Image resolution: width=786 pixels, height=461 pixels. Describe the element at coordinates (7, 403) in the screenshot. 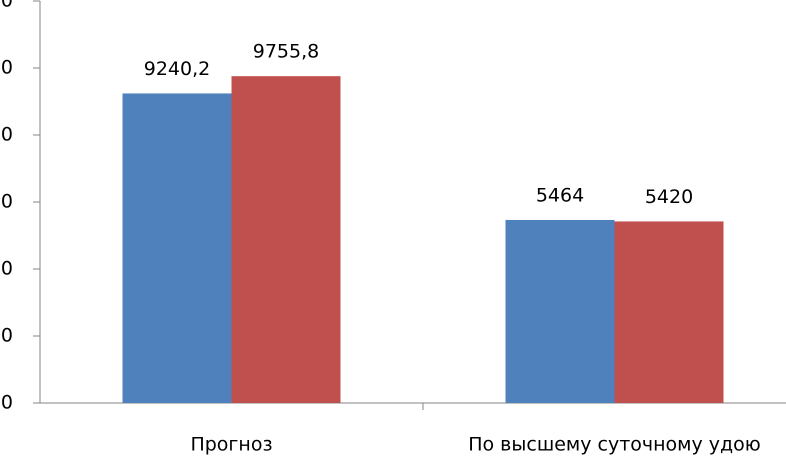

I see `y-tick-label: 0` at that location.